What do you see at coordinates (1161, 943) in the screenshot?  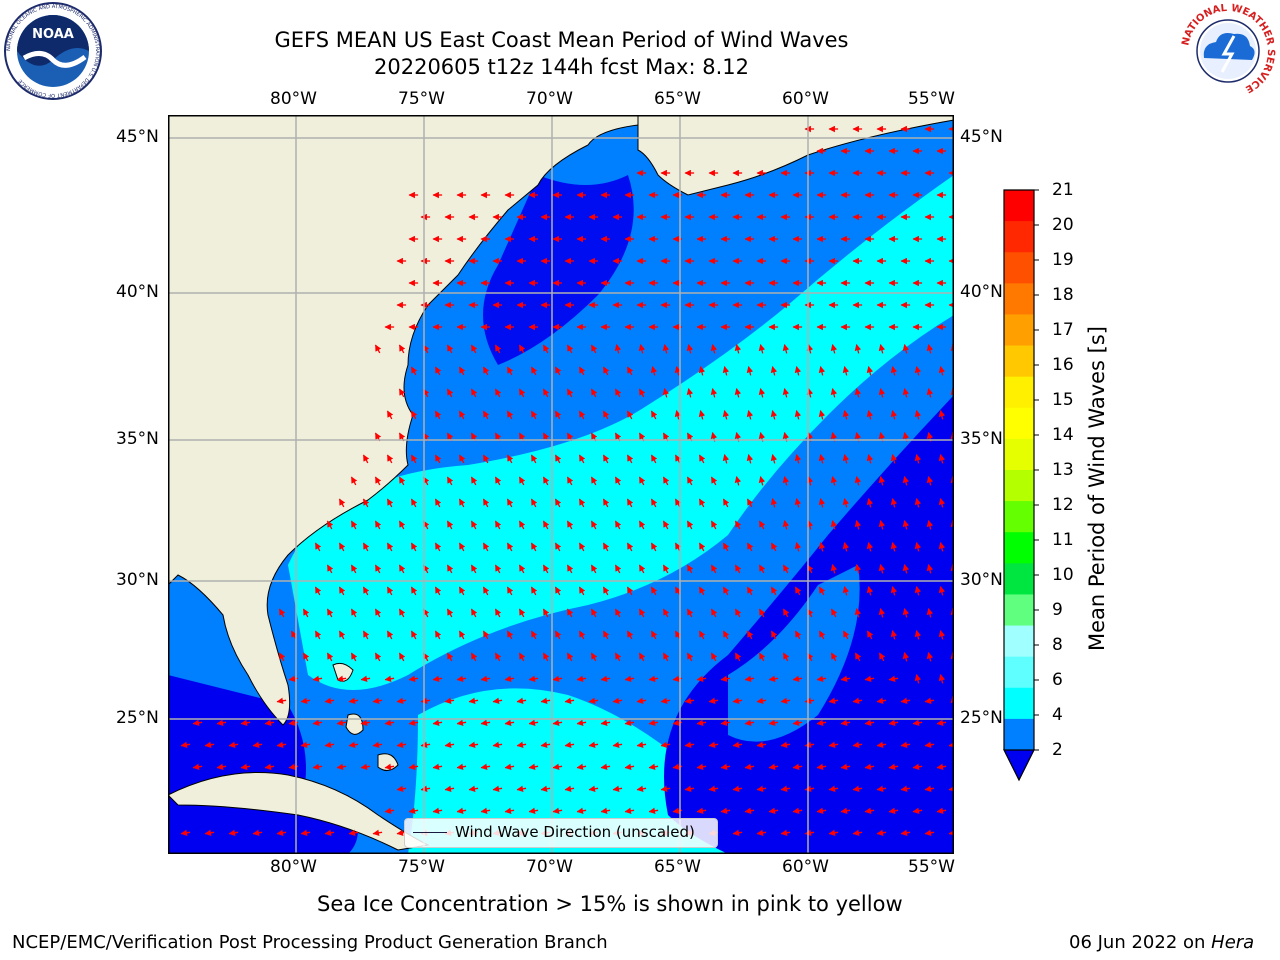 I see `footer-date: 06 Jun 2022 on Hera` at bounding box center [1161, 943].